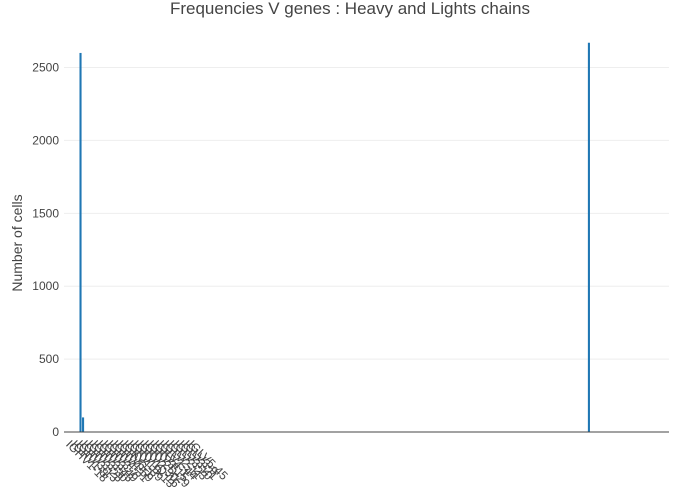 The width and height of the screenshot is (700, 500). What do you see at coordinates (55, 432) in the screenshot?
I see `y-tick-label: 0` at bounding box center [55, 432].